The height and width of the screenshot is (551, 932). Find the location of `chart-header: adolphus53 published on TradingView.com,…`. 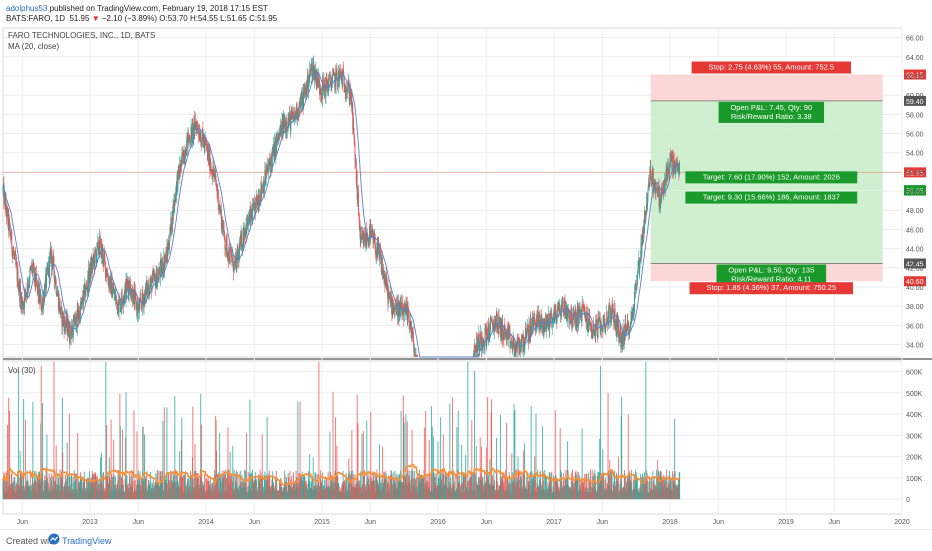

chart-header: adolphus53 published on TradingView.com,… is located at coordinates (466, 13).